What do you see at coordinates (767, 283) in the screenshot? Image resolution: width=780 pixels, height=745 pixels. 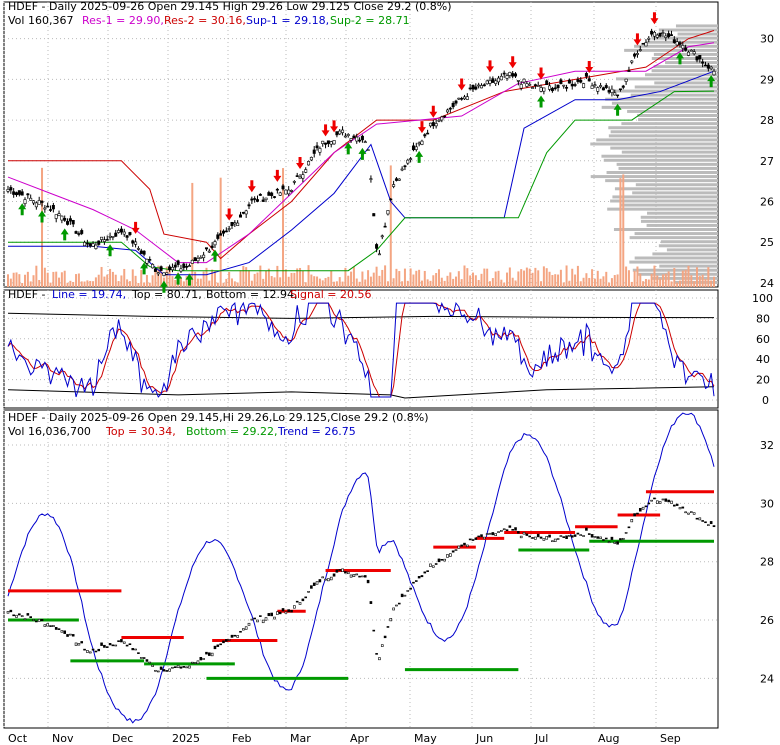 I see `y-tick-label: 24` at bounding box center [767, 283].